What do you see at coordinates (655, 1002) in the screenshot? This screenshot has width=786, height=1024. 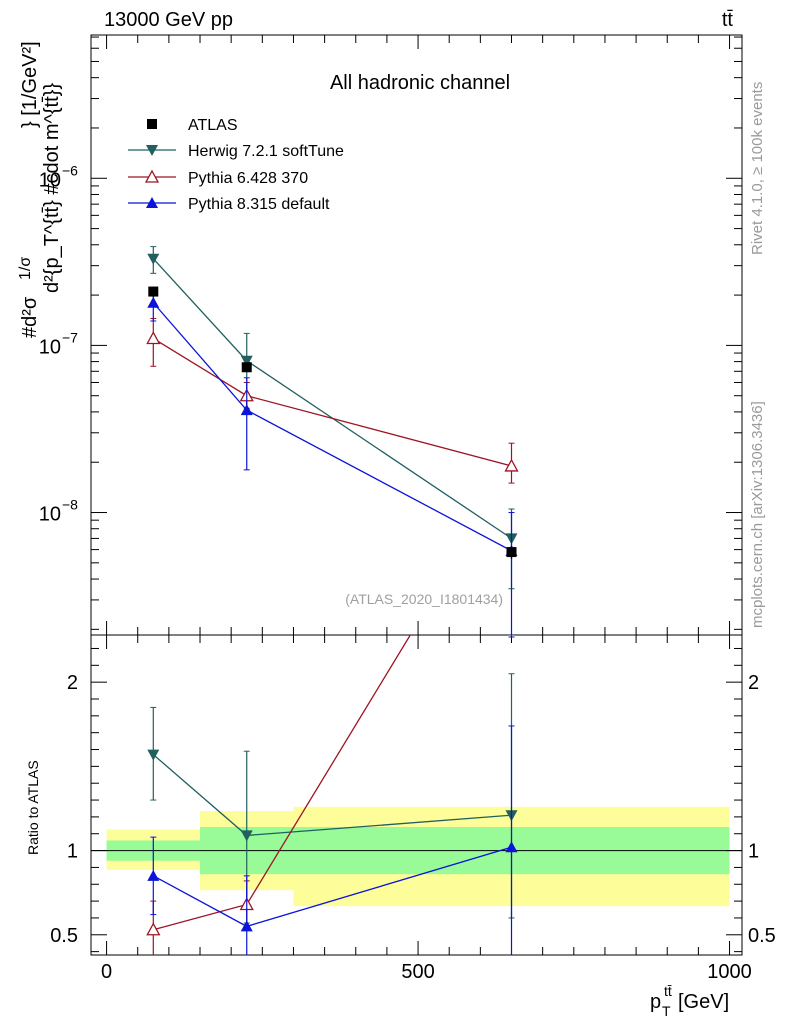 I see `x-label-main: p` at bounding box center [655, 1002].